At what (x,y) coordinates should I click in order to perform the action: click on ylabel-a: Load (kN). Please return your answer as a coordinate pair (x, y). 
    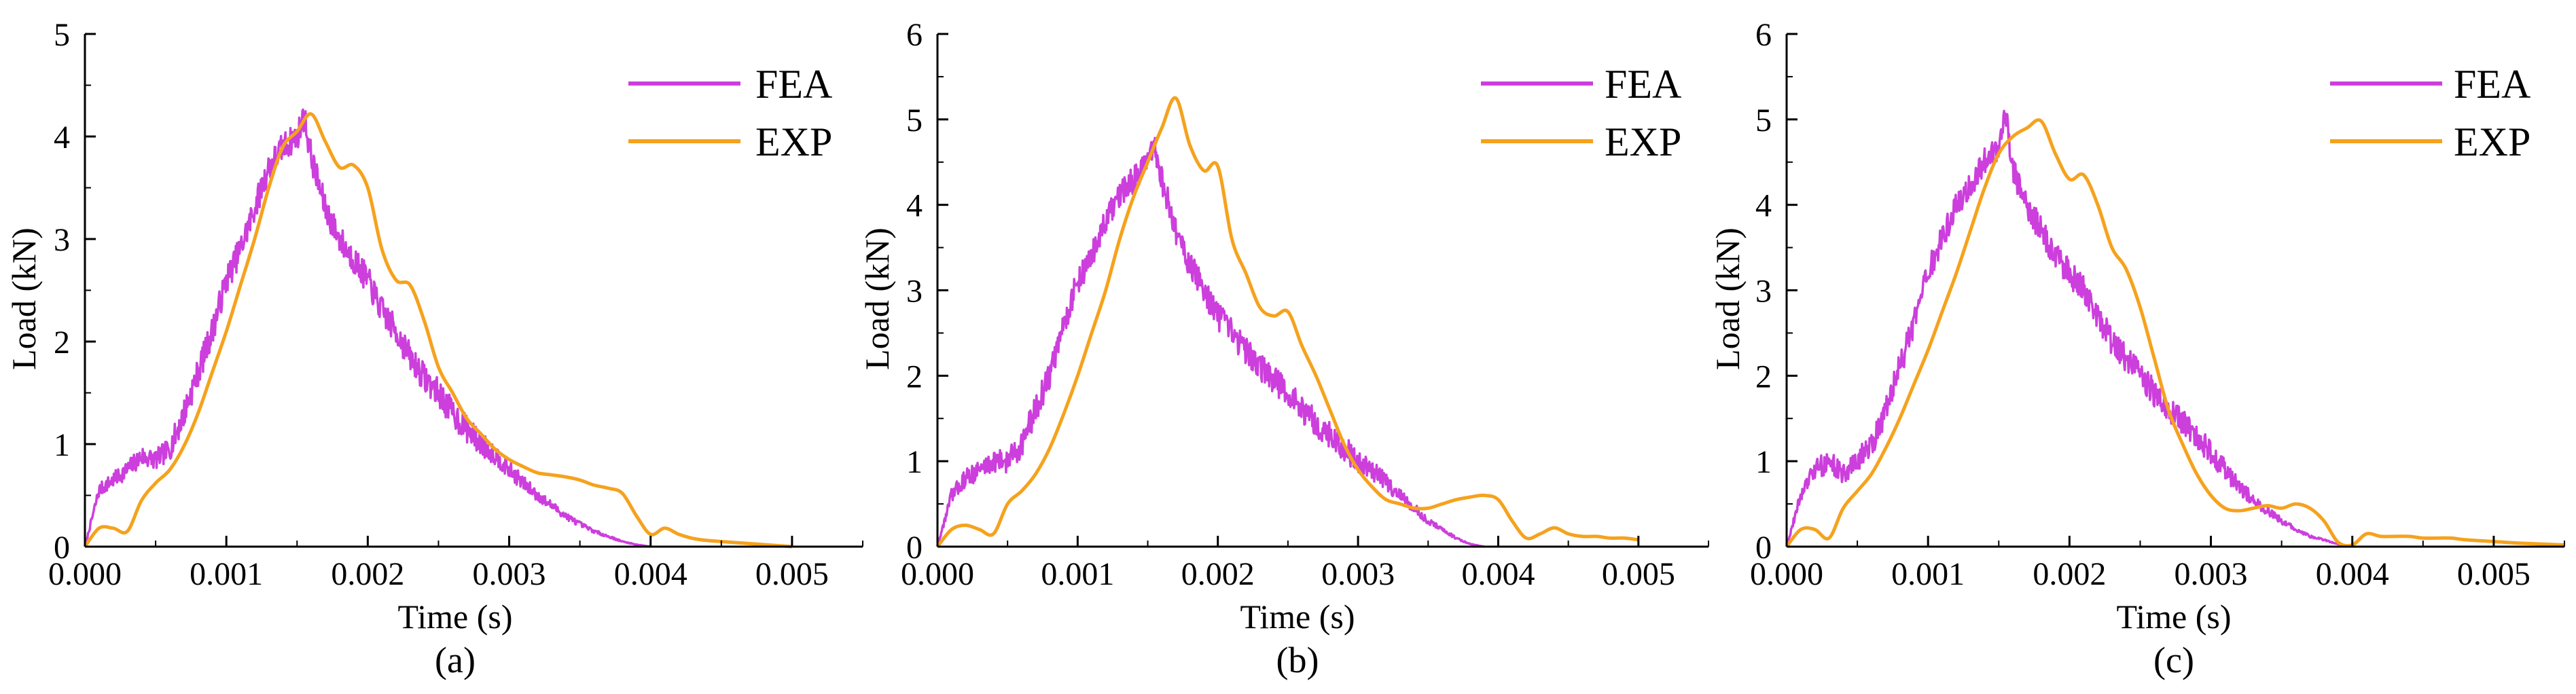
    Looking at the image, I should click on (24, 298).